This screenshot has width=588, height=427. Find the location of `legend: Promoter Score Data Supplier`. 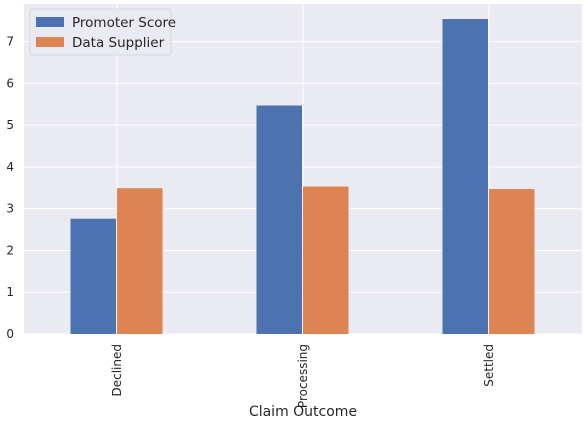

legend: Promoter Score Data Supplier is located at coordinates (103, 32).